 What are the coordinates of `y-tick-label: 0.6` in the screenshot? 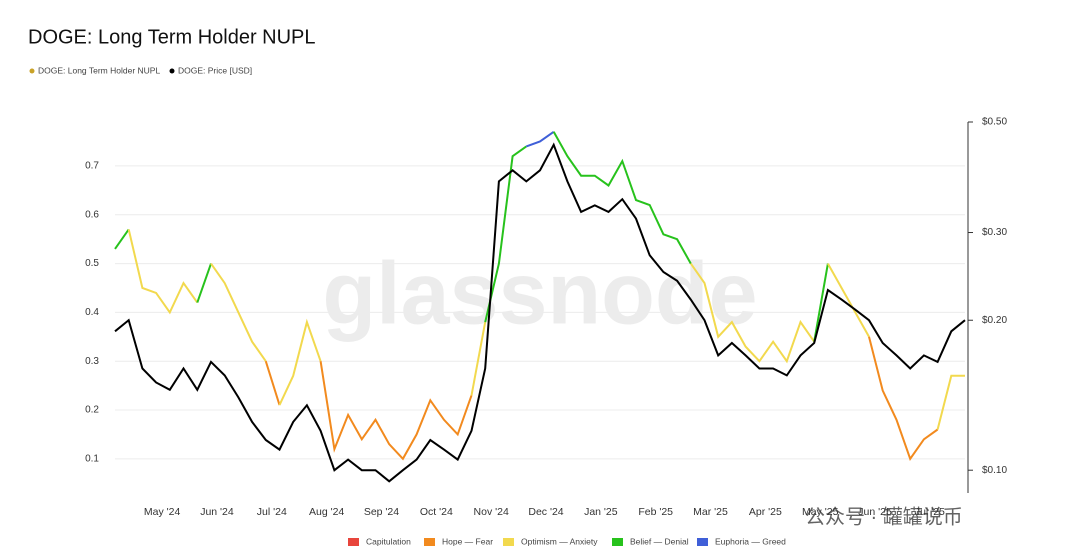 It's located at (92, 214).